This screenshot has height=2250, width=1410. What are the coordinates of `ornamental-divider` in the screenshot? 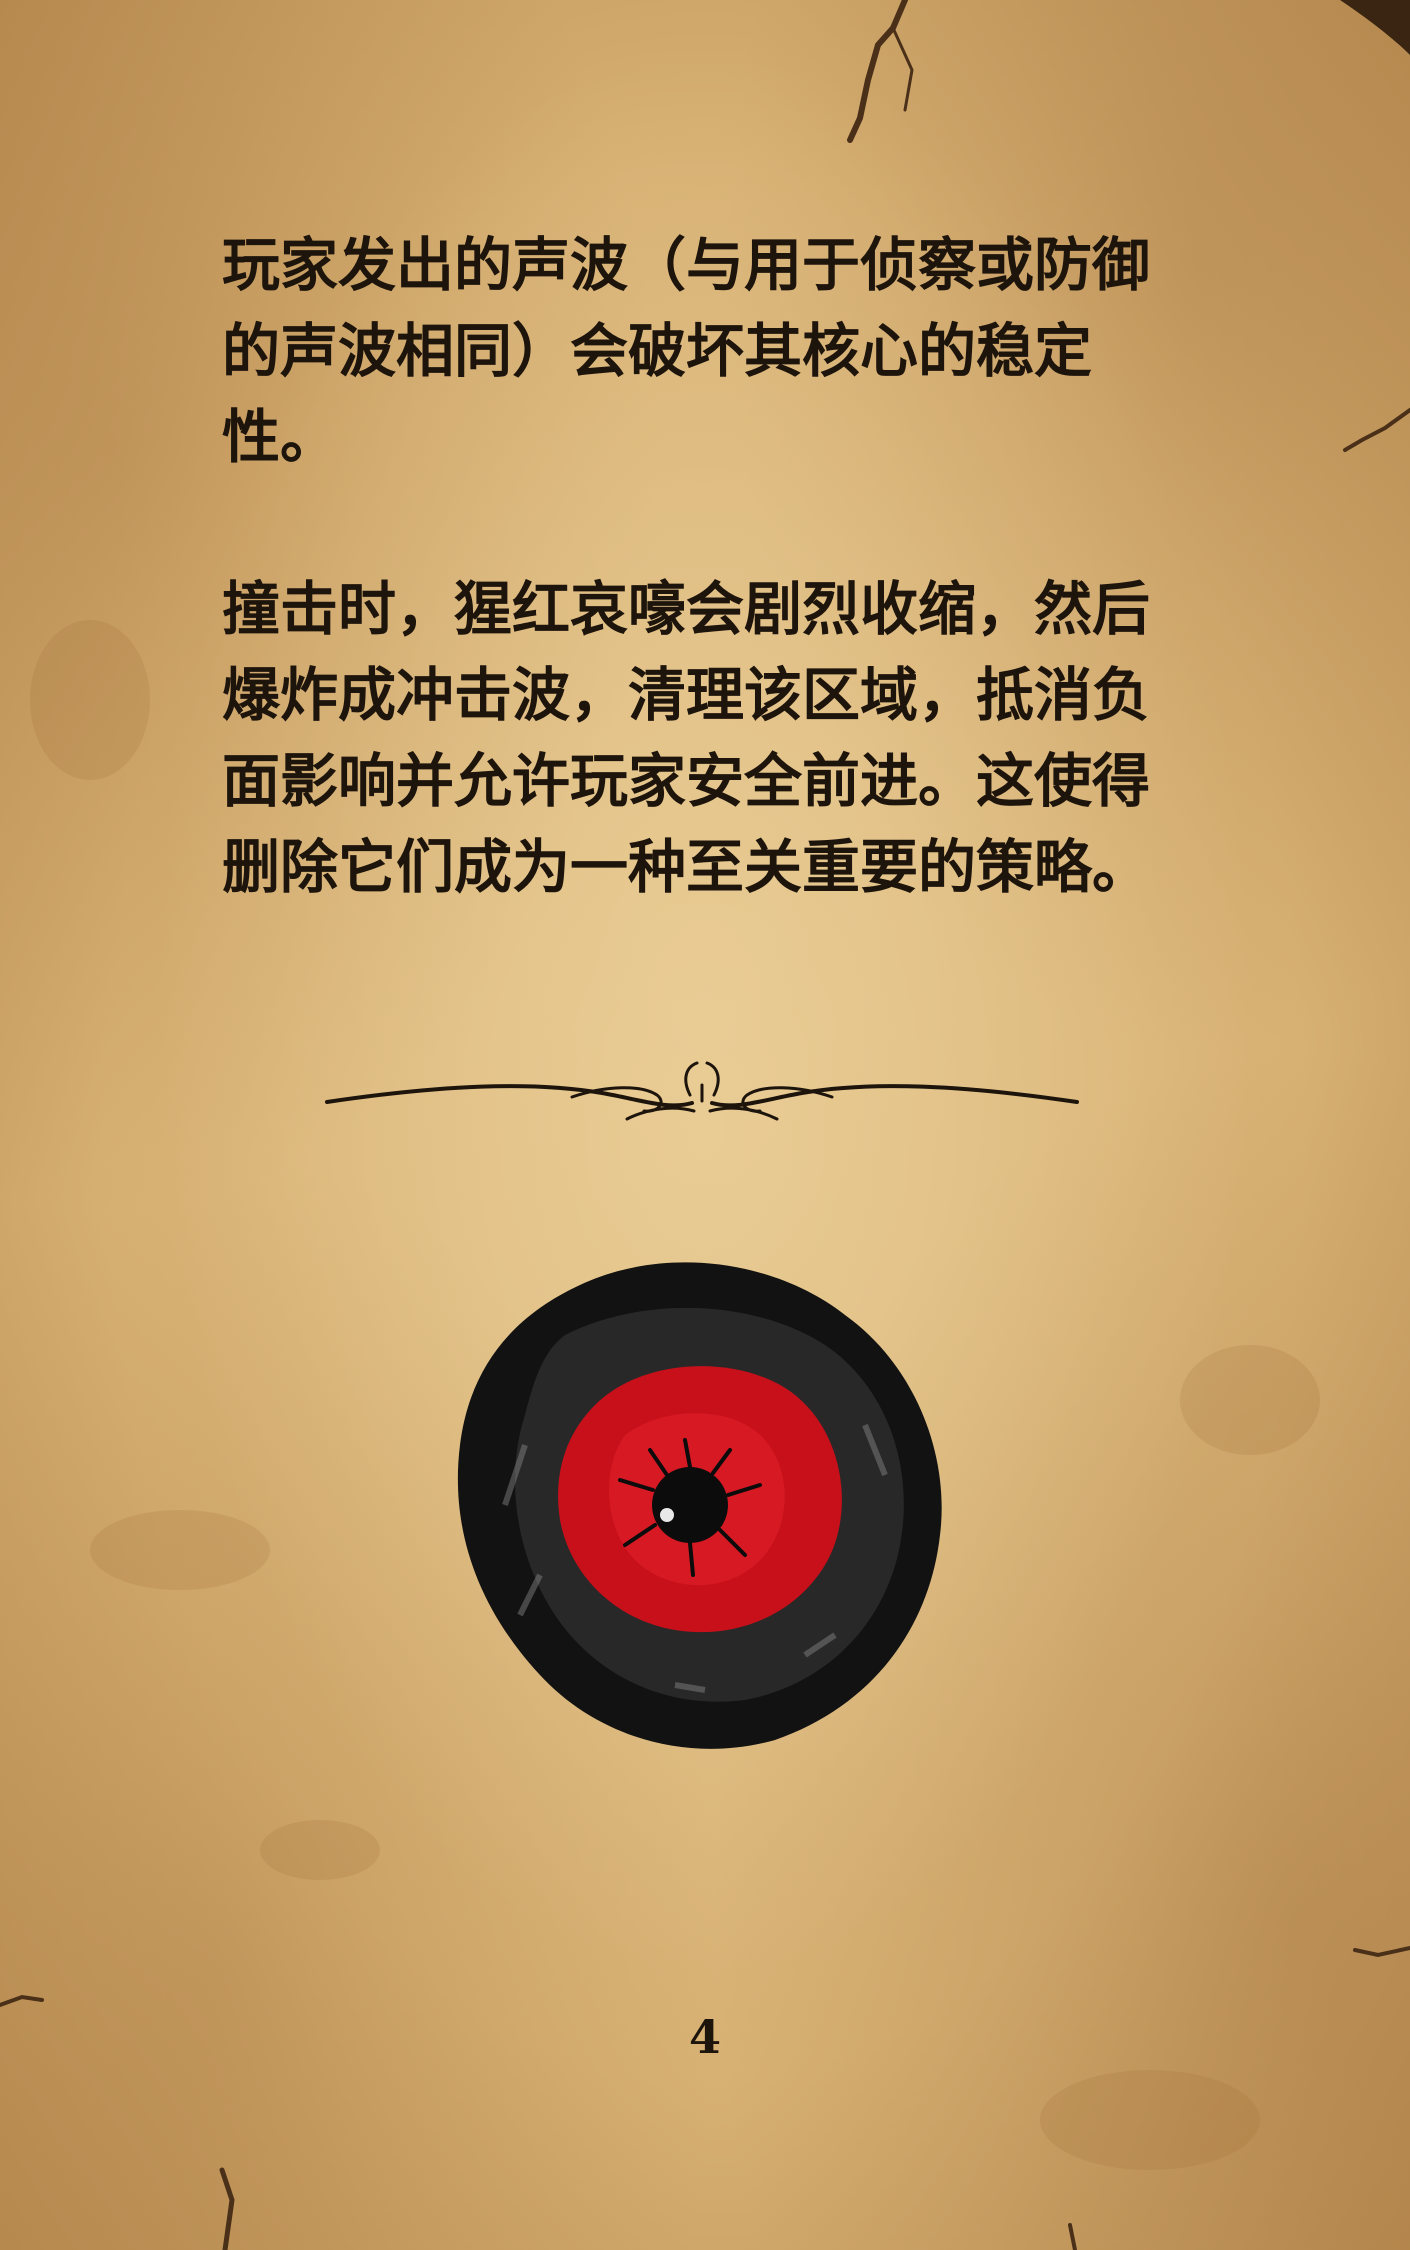 It's located at (702, 1091).